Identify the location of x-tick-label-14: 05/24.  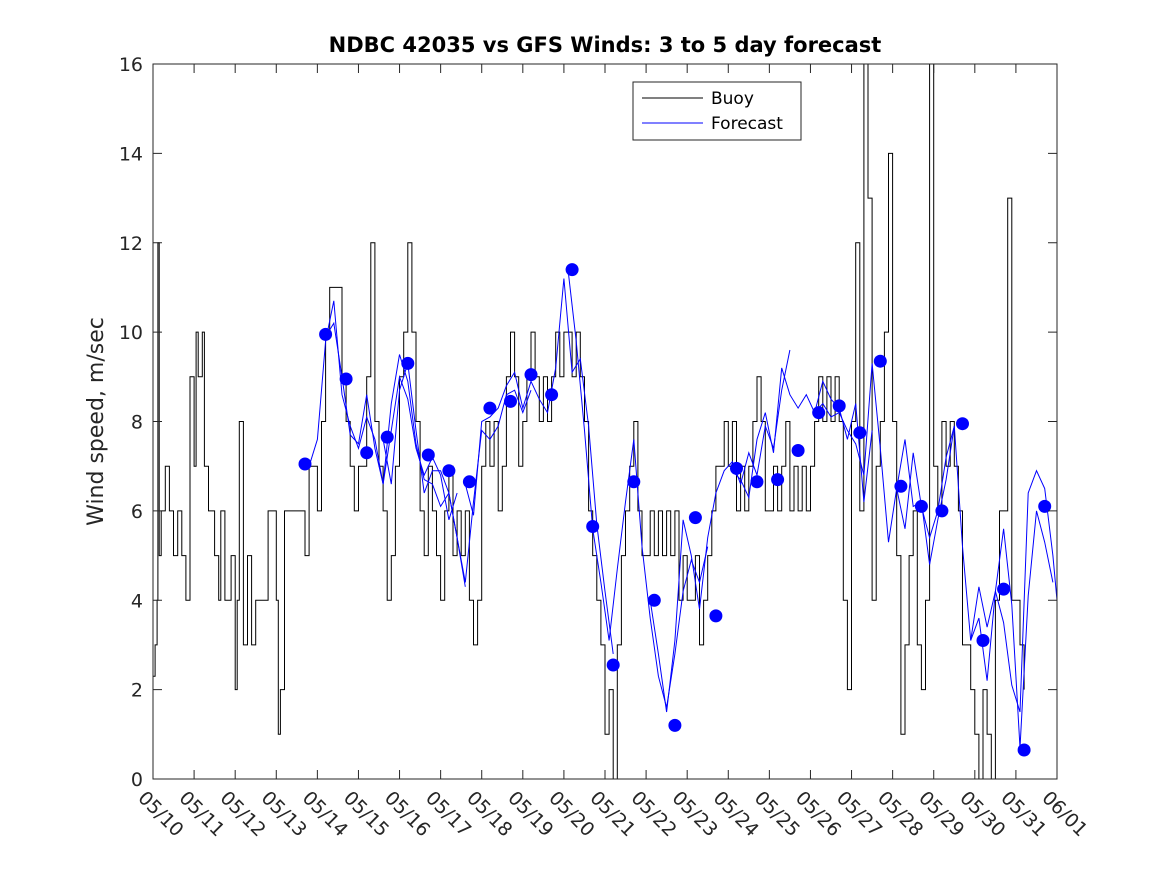
(736, 814).